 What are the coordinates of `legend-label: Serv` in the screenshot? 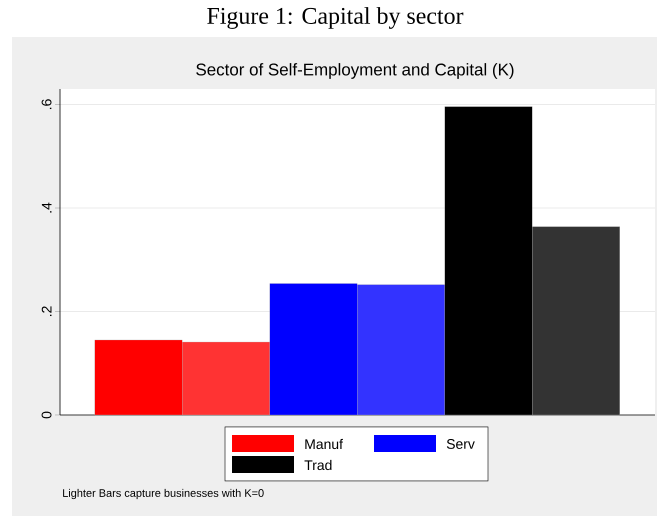 It's located at (460, 444).